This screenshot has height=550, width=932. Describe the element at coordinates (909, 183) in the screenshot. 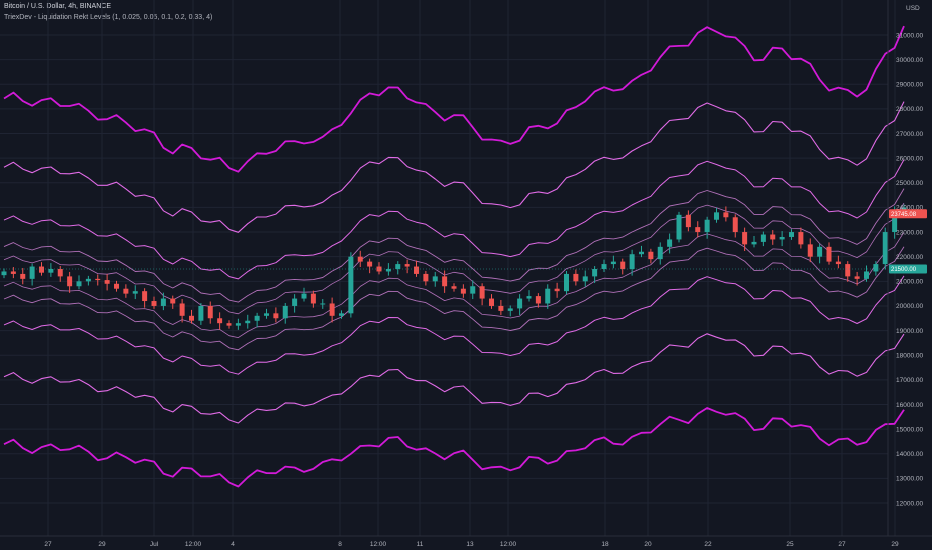

I see `y-tick-label: 25000.00` at that location.